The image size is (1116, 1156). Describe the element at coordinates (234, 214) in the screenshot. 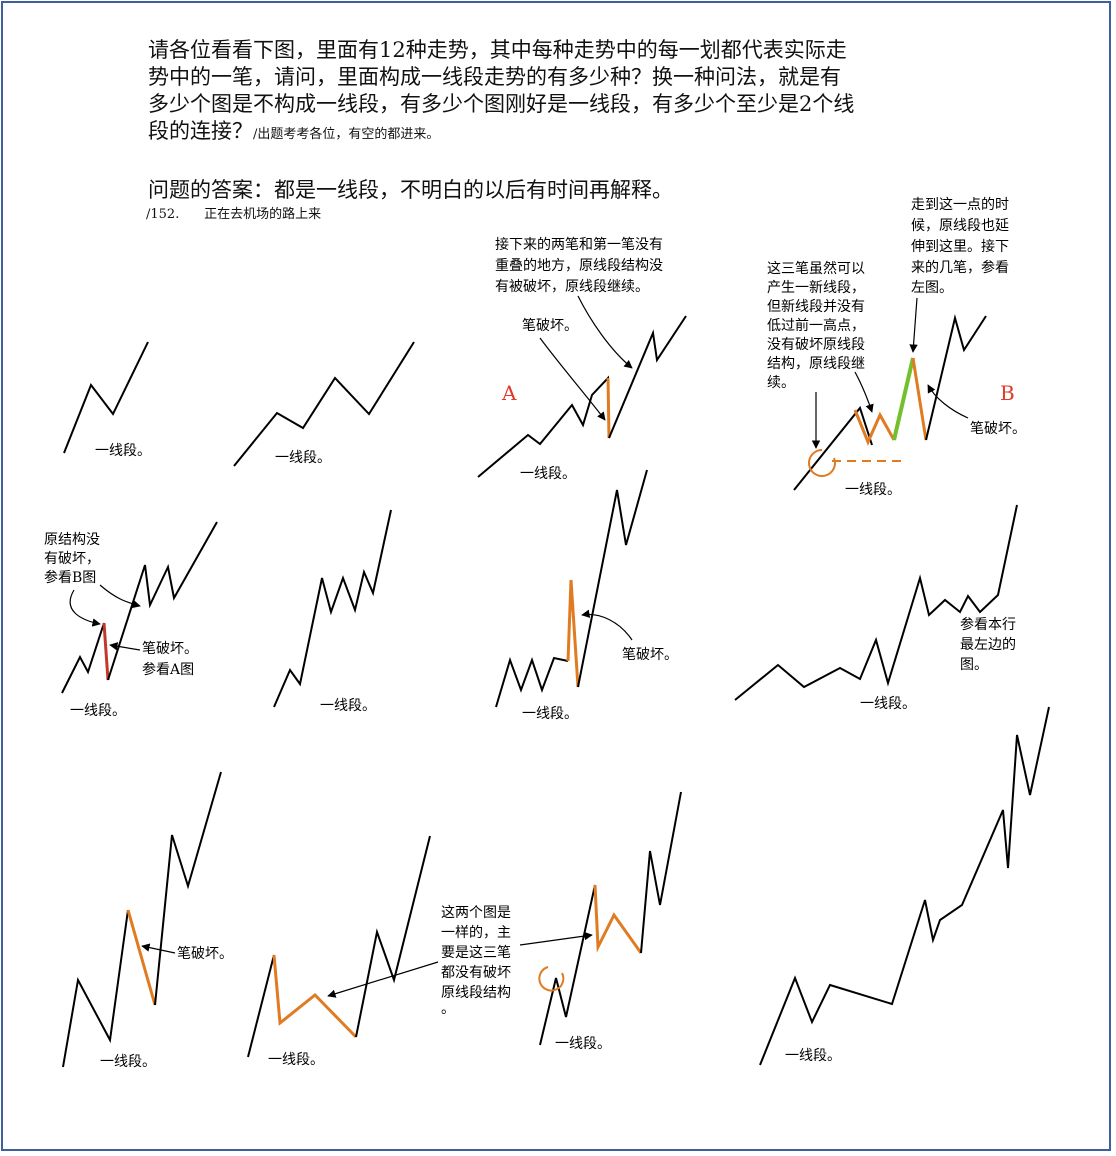

I see `post-reference: /152. 正在去机场的路上来` at that location.